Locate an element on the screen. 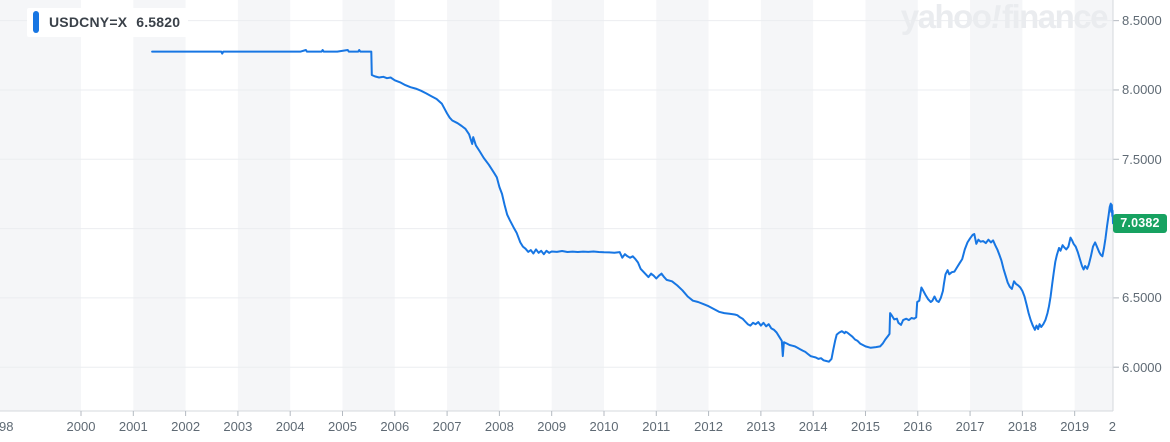 The width and height of the screenshot is (1170, 442). x-axis-label: 2000 is located at coordinates (81, 426).